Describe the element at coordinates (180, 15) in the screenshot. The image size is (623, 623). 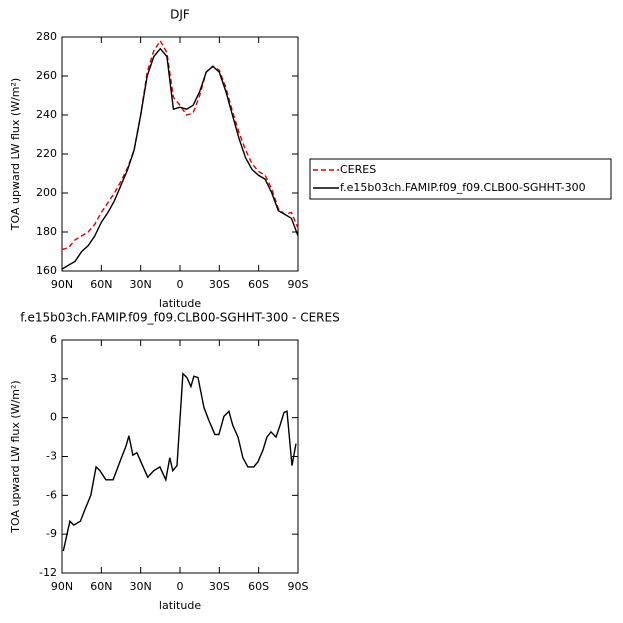
I see `chart-title: DJF` at that location.